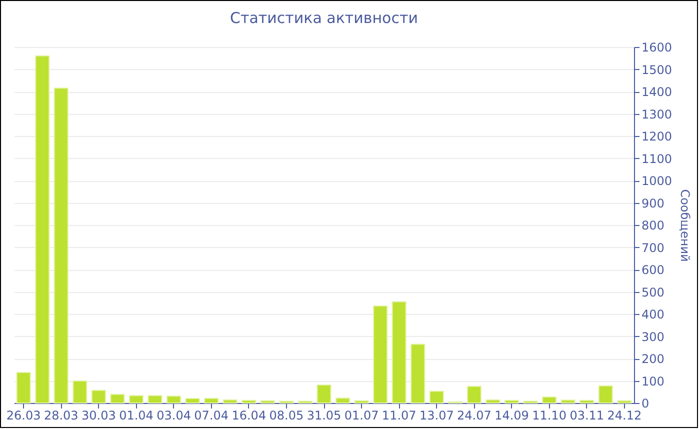 The width and height of the screenshot is (700, 430). Describe the element at coordinates (324, 18) in the screenshot. I see `chart-title: Статистика активности` at that location.